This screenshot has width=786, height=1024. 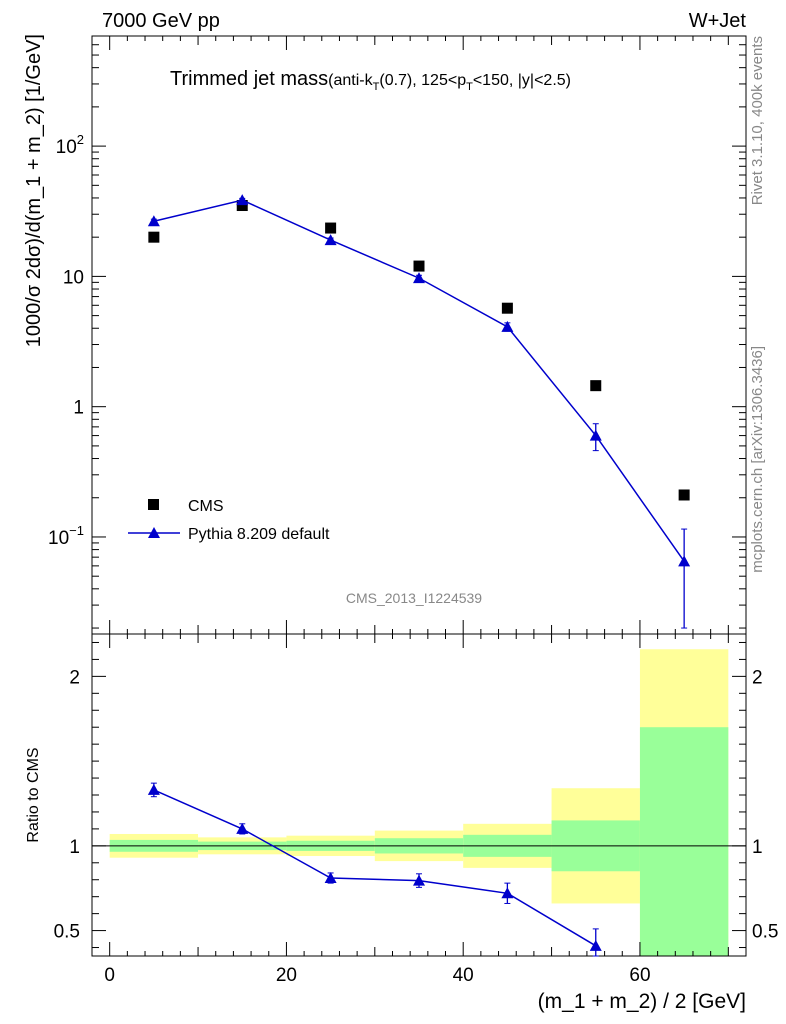 What do you see at coordinates (684, 841) in the screenshot?
I see `band-inner` at bounding box center [684, 841].